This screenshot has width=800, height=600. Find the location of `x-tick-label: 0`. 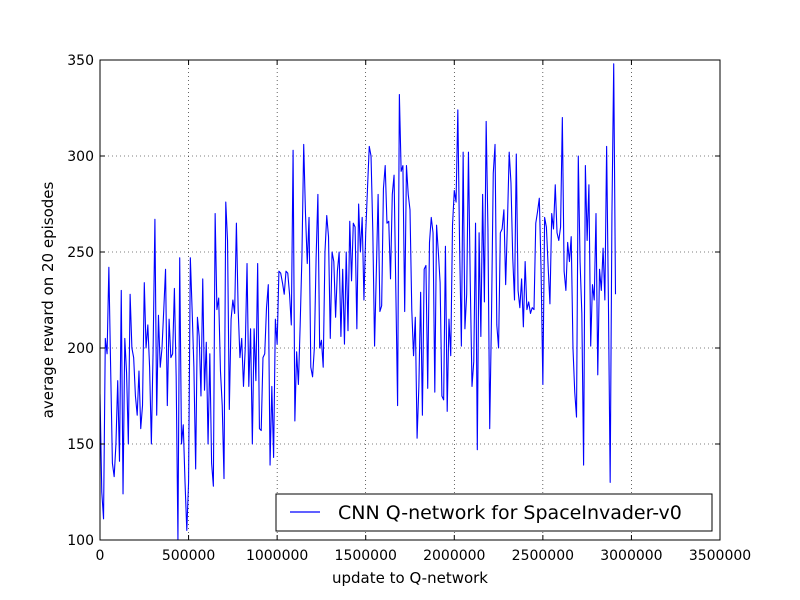

x-tick-label: 0 is located at coordinates (100, 556).